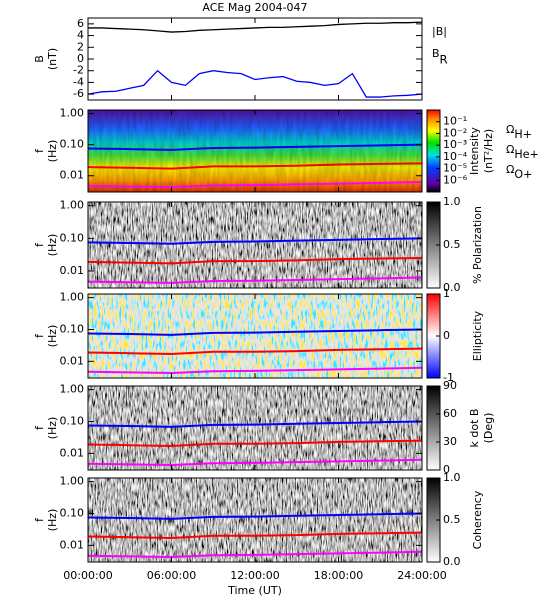 This screenshot has width=550, height=604. Describe the element at coordinates (255, 59) in the screenshot. I see `plot-frame` at that location.